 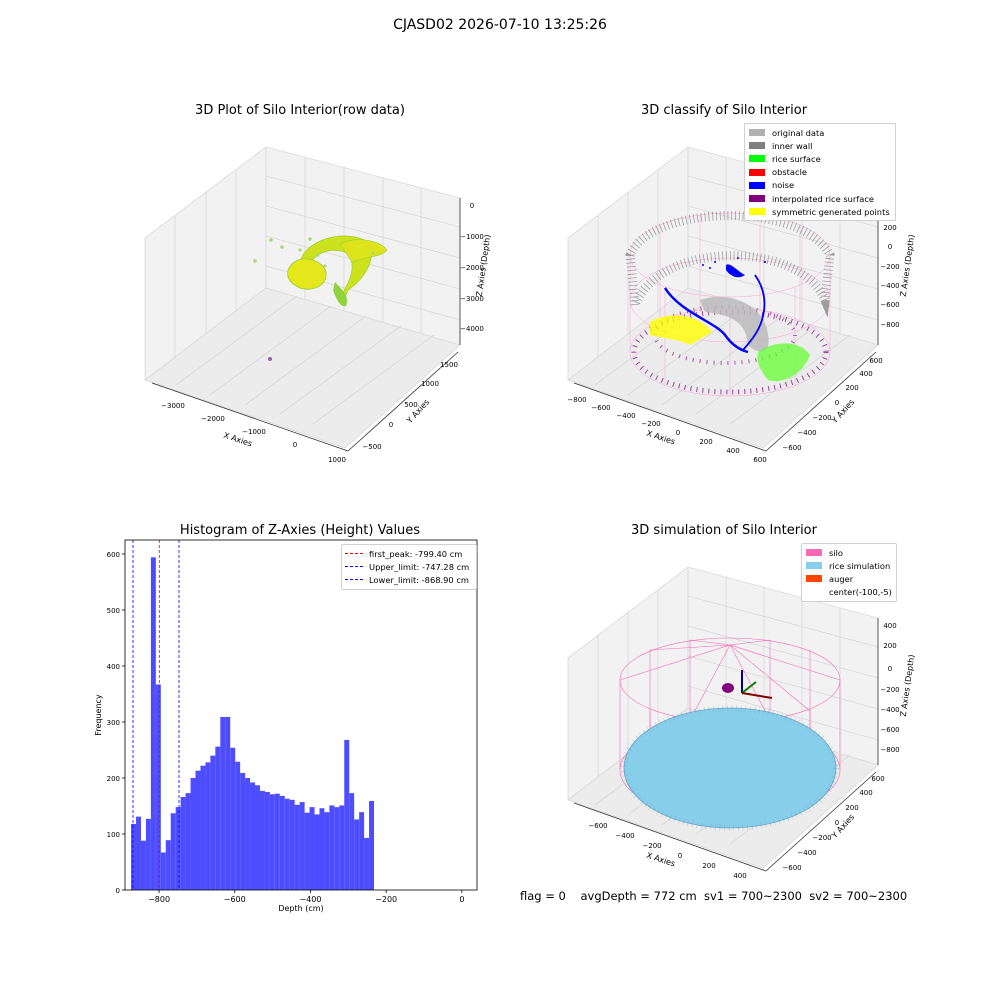 What do you see at coordinates (386, 899) in the screenshot?
I see `histogram-x-tick-label: −200` at bounding box center [386, 899].